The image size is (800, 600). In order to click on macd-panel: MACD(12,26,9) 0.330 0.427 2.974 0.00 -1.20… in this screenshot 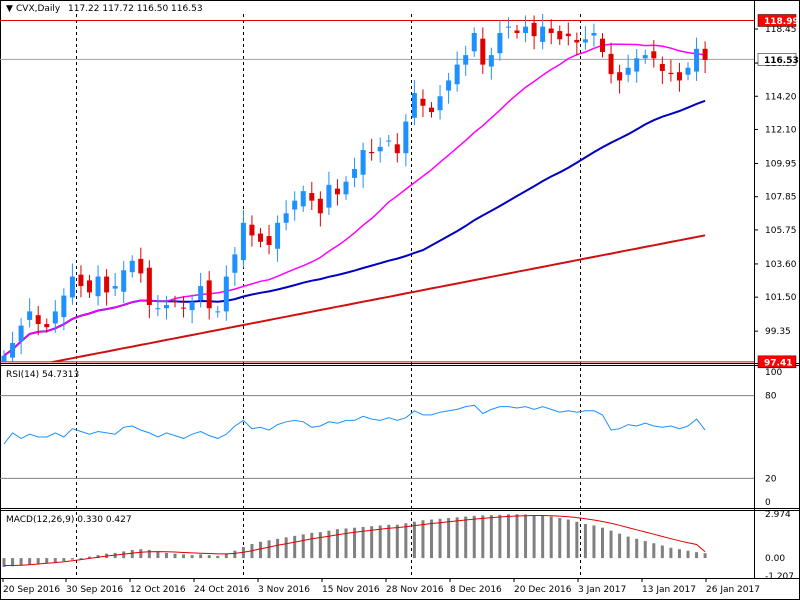, I will do `click(398, 546)`.